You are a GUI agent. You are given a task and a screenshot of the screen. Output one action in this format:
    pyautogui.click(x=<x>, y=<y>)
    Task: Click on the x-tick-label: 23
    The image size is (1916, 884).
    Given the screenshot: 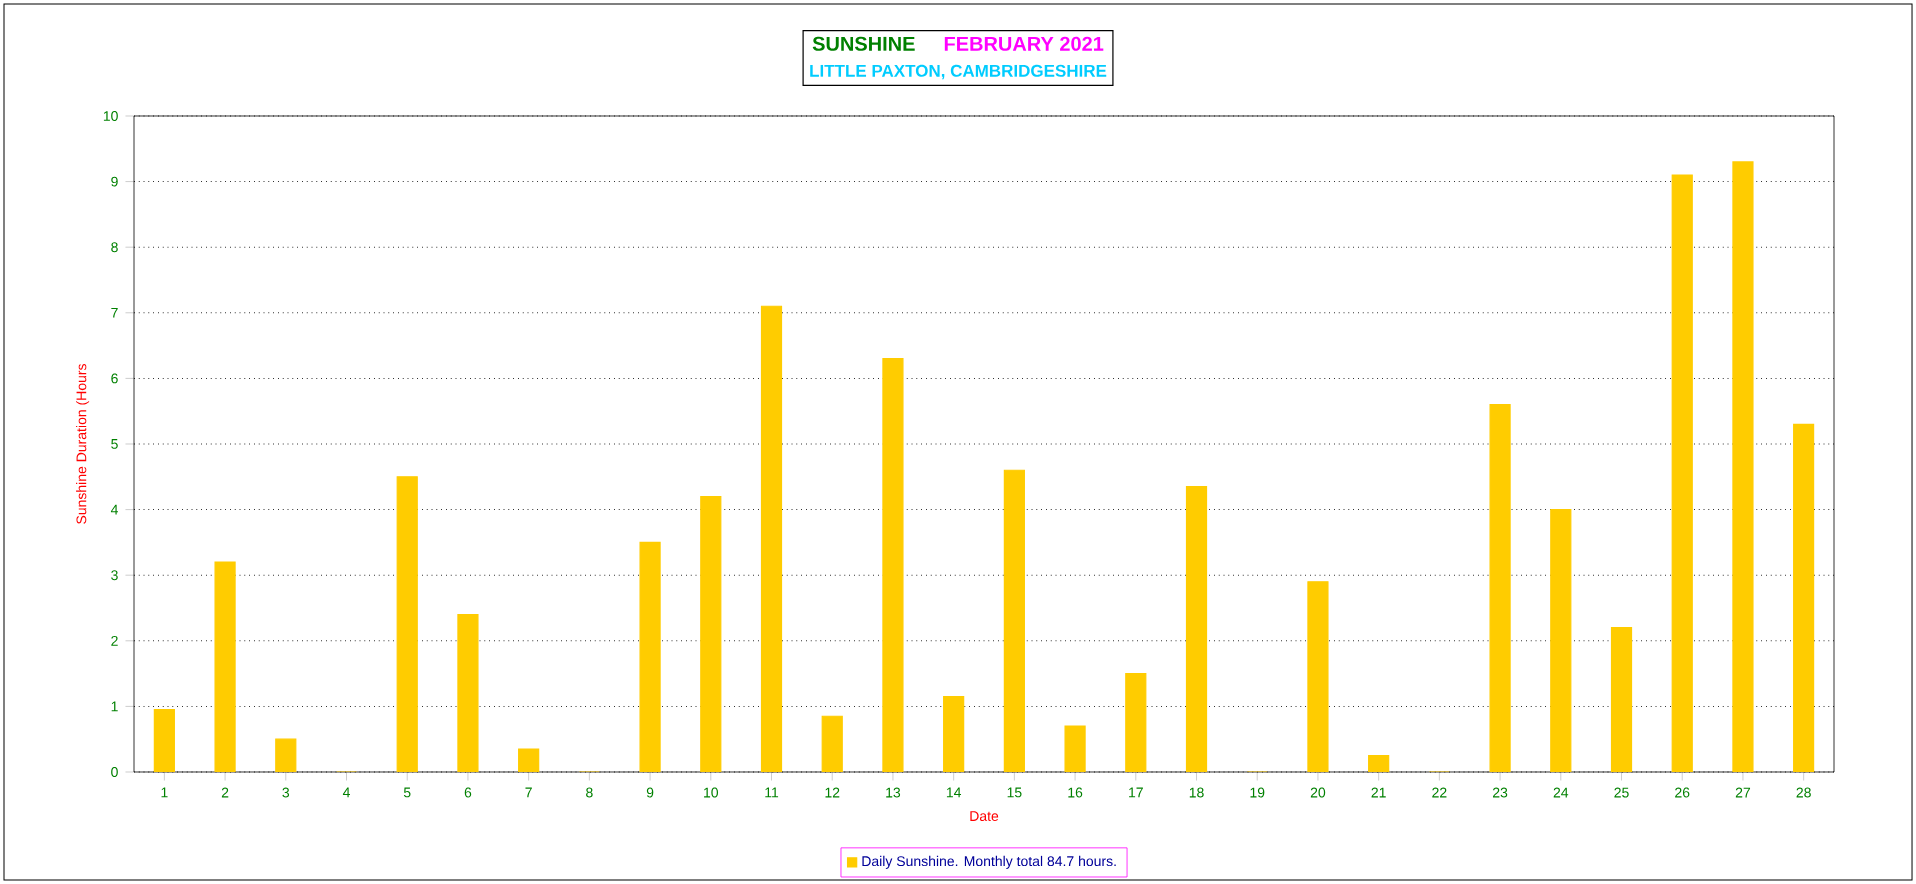 What is the action you would take?
    pyautogui.click(x=1500, y=792)
    